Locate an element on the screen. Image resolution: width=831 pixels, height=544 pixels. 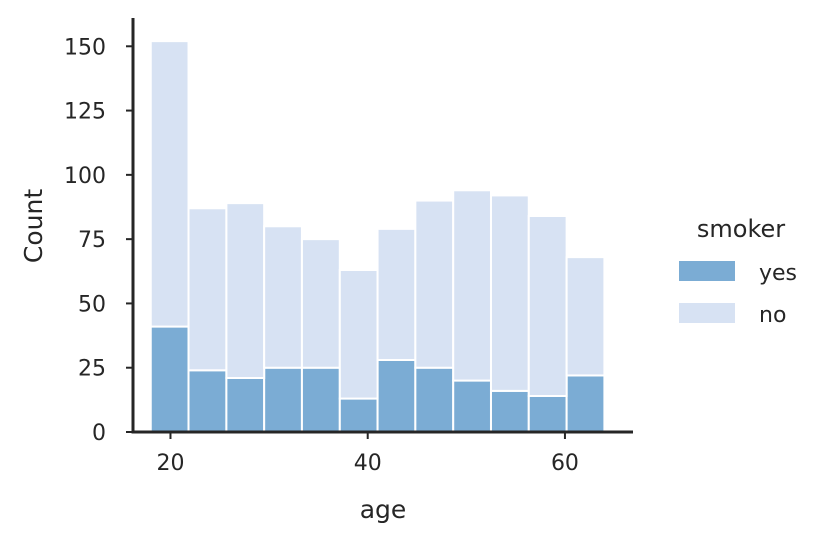
legend-title: smoker is located at coordinates (741, 229).